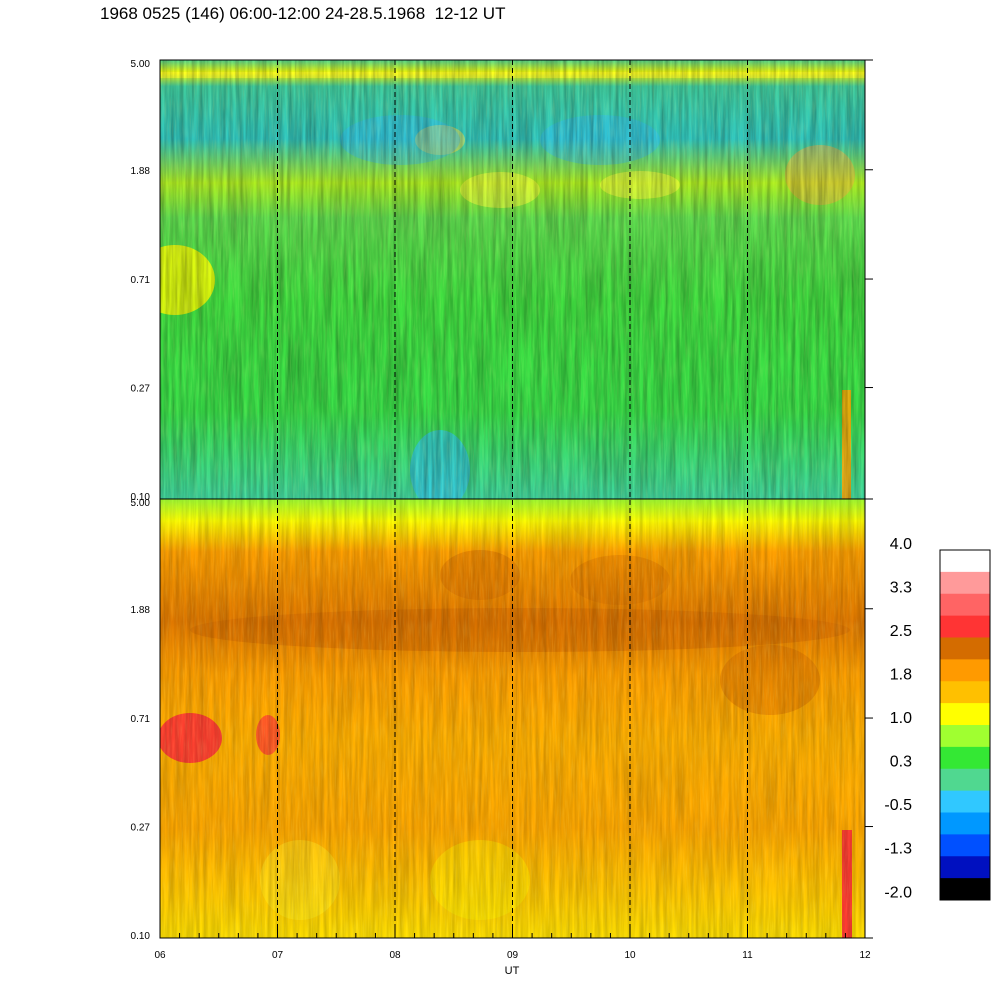 The width and height of the screenshot is (1000, 1000). Describe the element at coordinates (901, 631) in the screenshot. I see `colorbar-label: 2.5` at that location.